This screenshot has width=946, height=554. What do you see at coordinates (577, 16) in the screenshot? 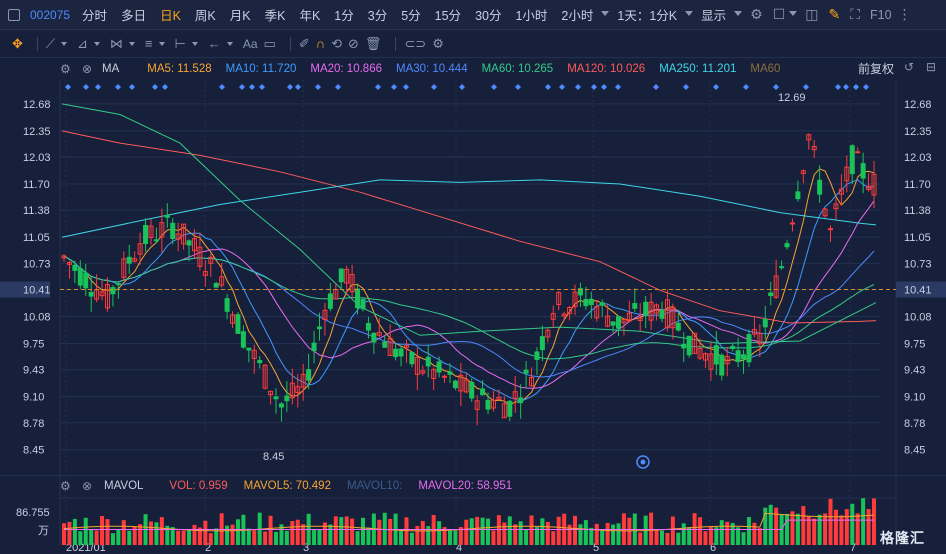
I see `tab-2hour: 2小时` at bounding box center [577, 16].